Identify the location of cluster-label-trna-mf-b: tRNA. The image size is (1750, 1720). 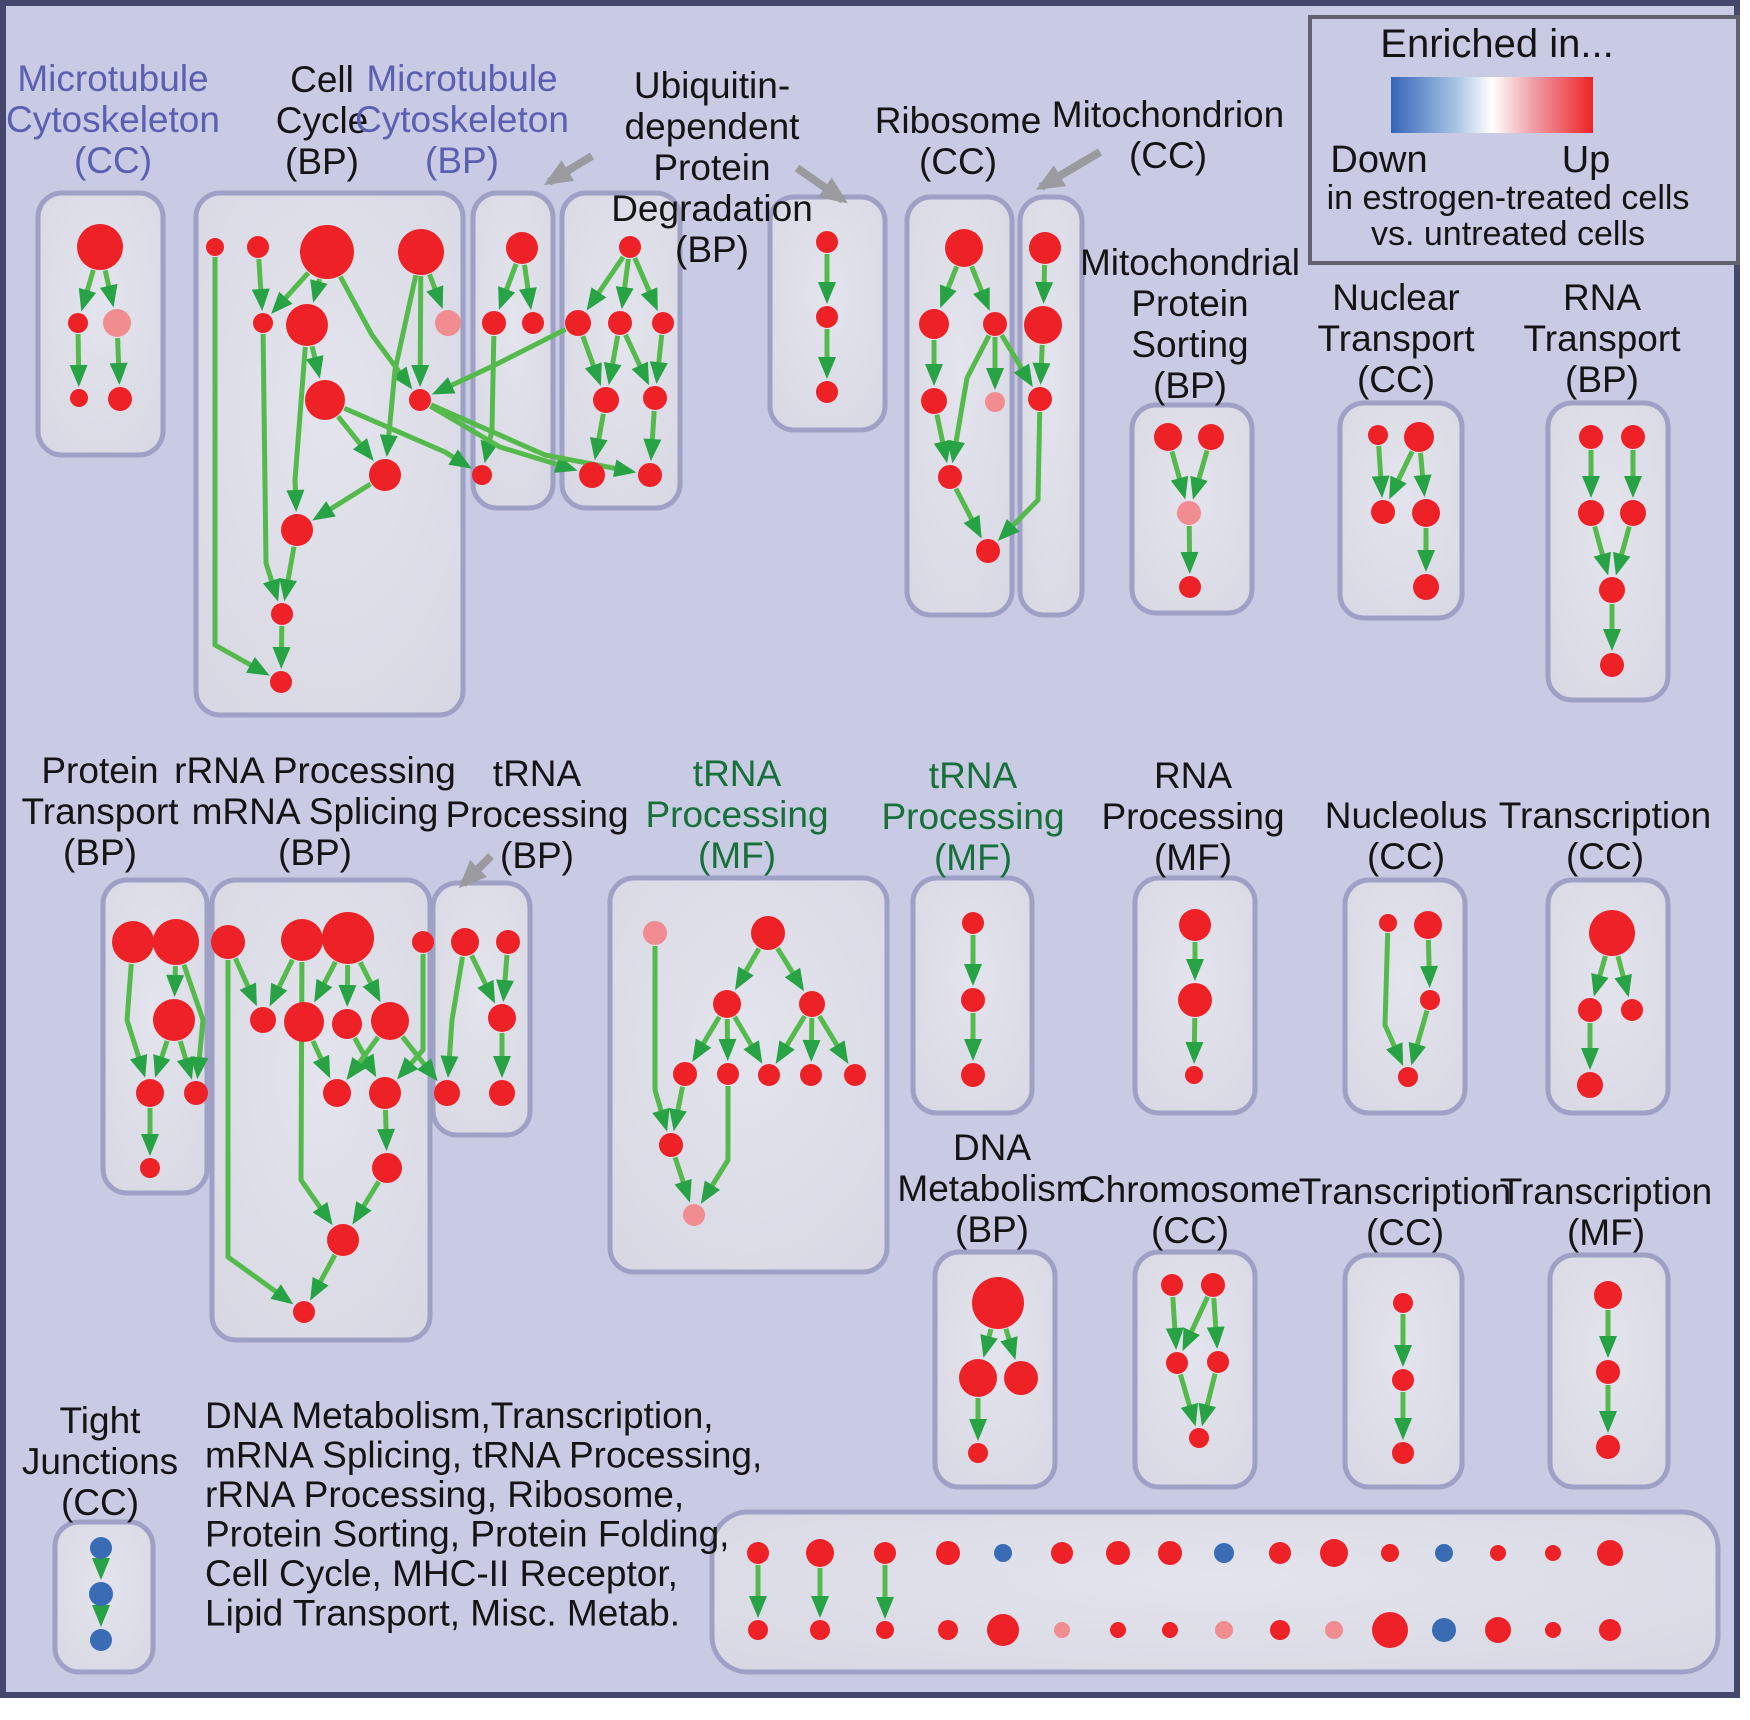
(973, 775).